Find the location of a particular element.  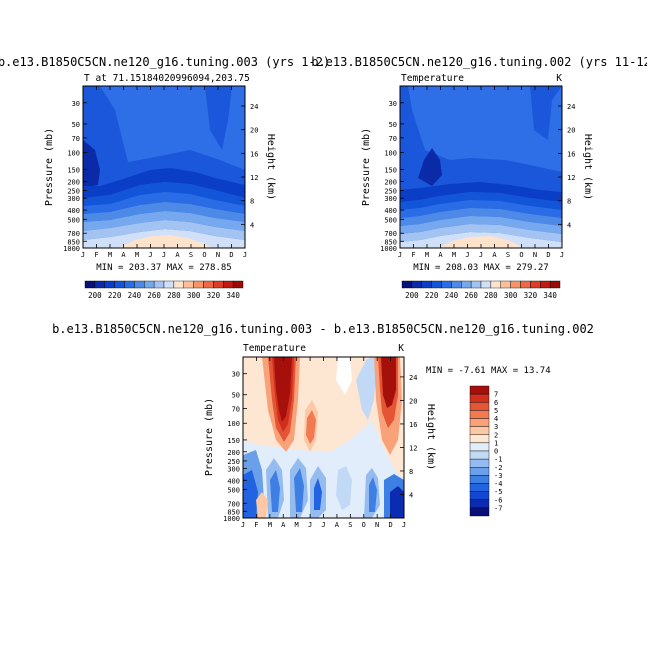

colorbar-label: 3 is located at coordinates (496, 427).